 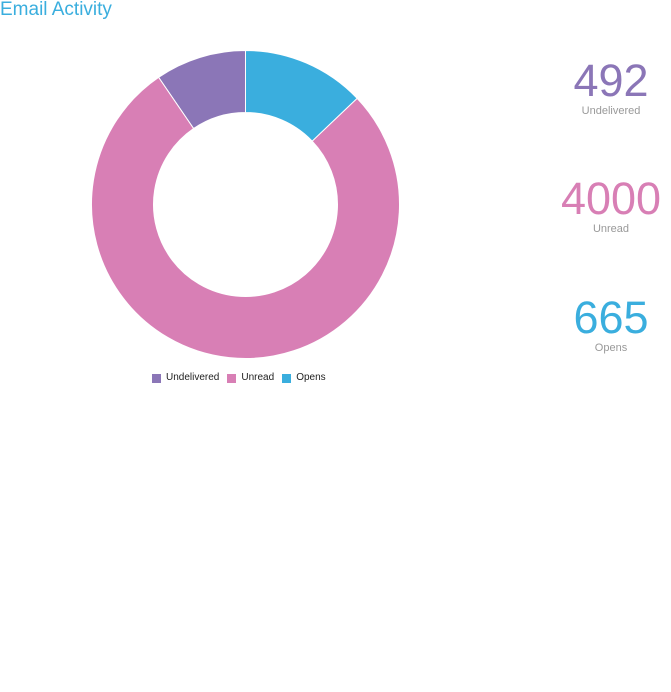 I want to click on legend-label-opens: Opens, so click(x=311, y=377).